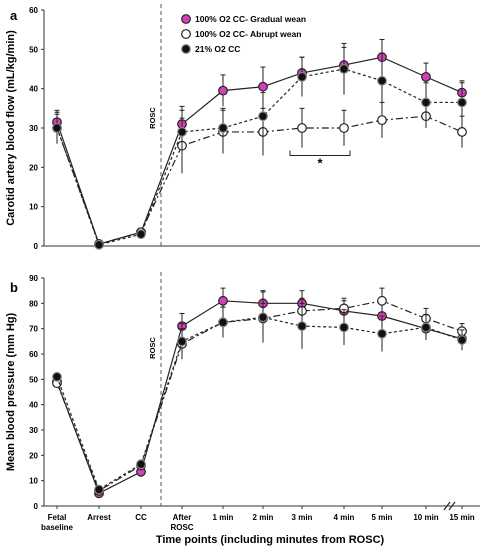 The height and width of the screenshot is (555, 490). What do you see at coordinates (11, 392) in the screenshot?
I see `y-axis-label: Mean blood pressure (mm Hg)` at bounding box center [11, 392].